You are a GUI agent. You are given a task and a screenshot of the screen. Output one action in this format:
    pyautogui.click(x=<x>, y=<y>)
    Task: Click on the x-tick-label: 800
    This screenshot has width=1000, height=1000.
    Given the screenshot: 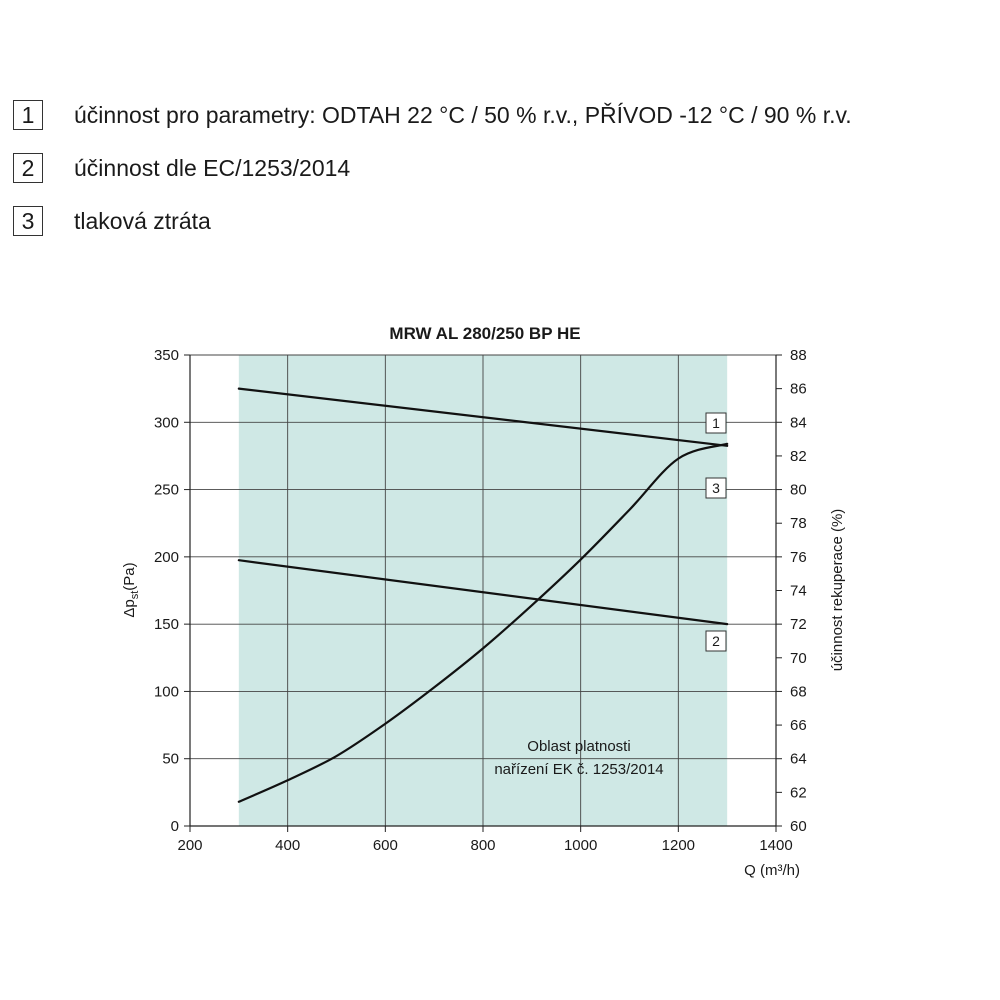 What is the action you would take?
    pyautogui.click(x=482, y=845)
    